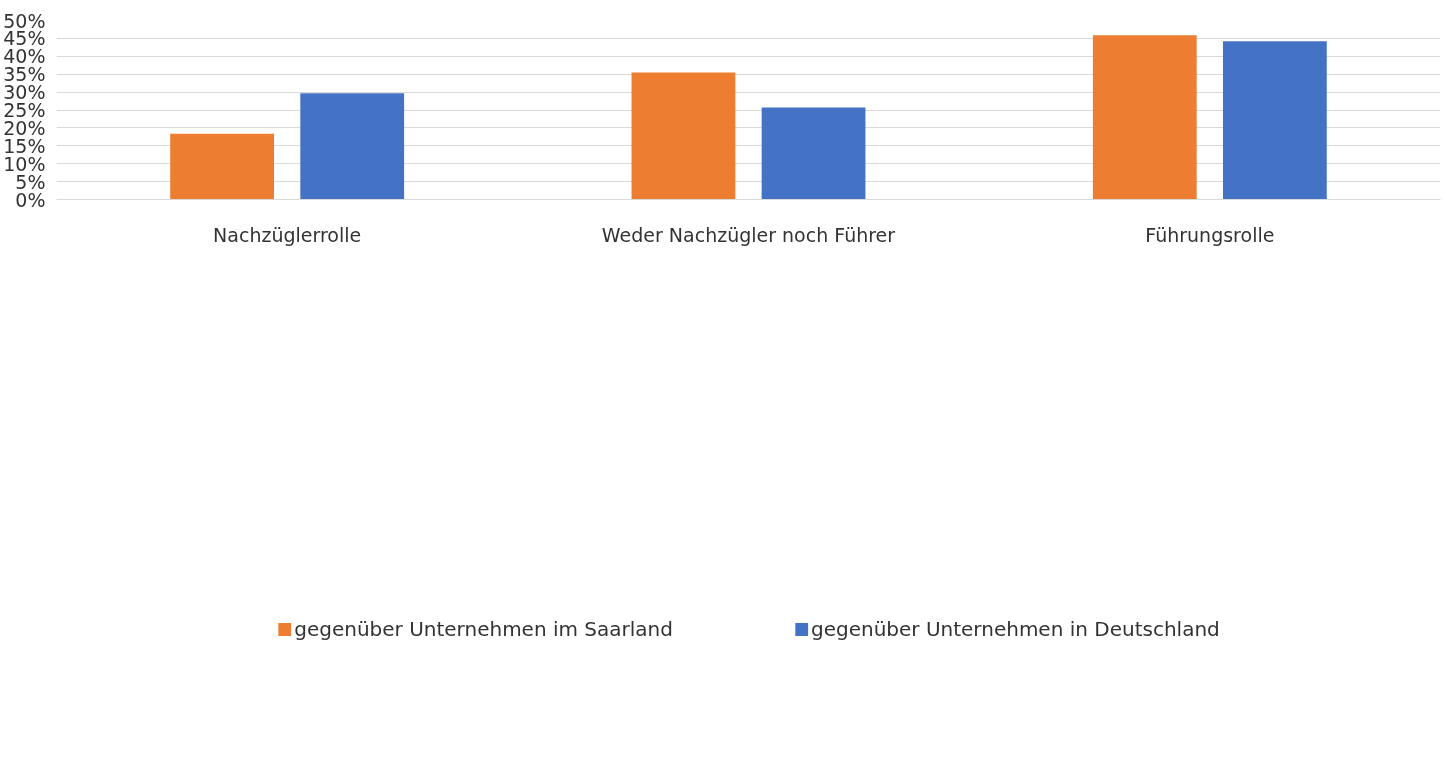 The image size is (1445, 764). What do you see at coordinates (1015, 629) in the screenshot?
I see `legend-label: gegenüber Unternehmen in Deutschland` at bounding box center [1015, 629].